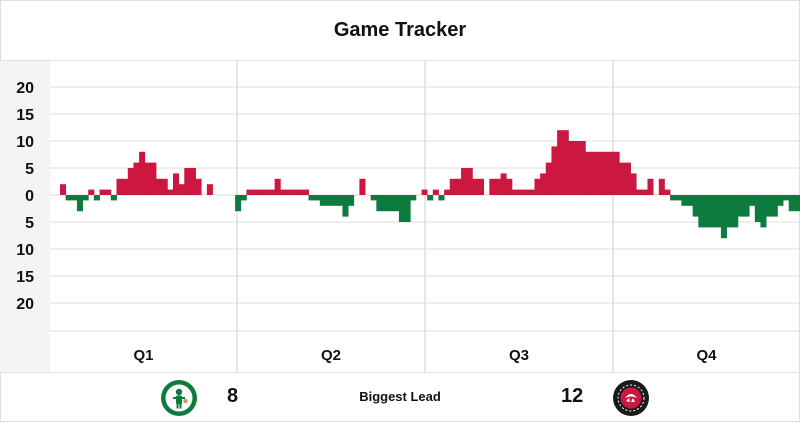 The height and width of the screenshot is (423, 800). What do you see at coordinates (631, 398) in the screenshot?
I see `raptors-logo-icon` at bounding box center [631, 398].